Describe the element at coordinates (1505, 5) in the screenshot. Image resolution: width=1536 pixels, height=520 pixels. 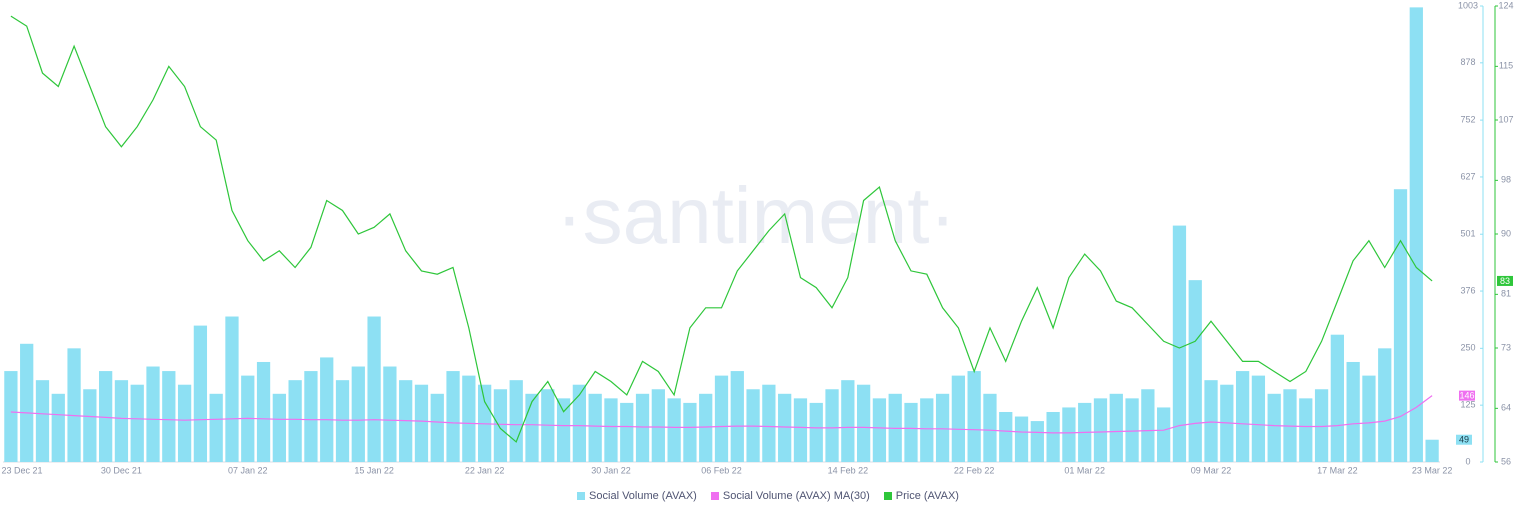
I see `y2-tick-label: 124` at that location.